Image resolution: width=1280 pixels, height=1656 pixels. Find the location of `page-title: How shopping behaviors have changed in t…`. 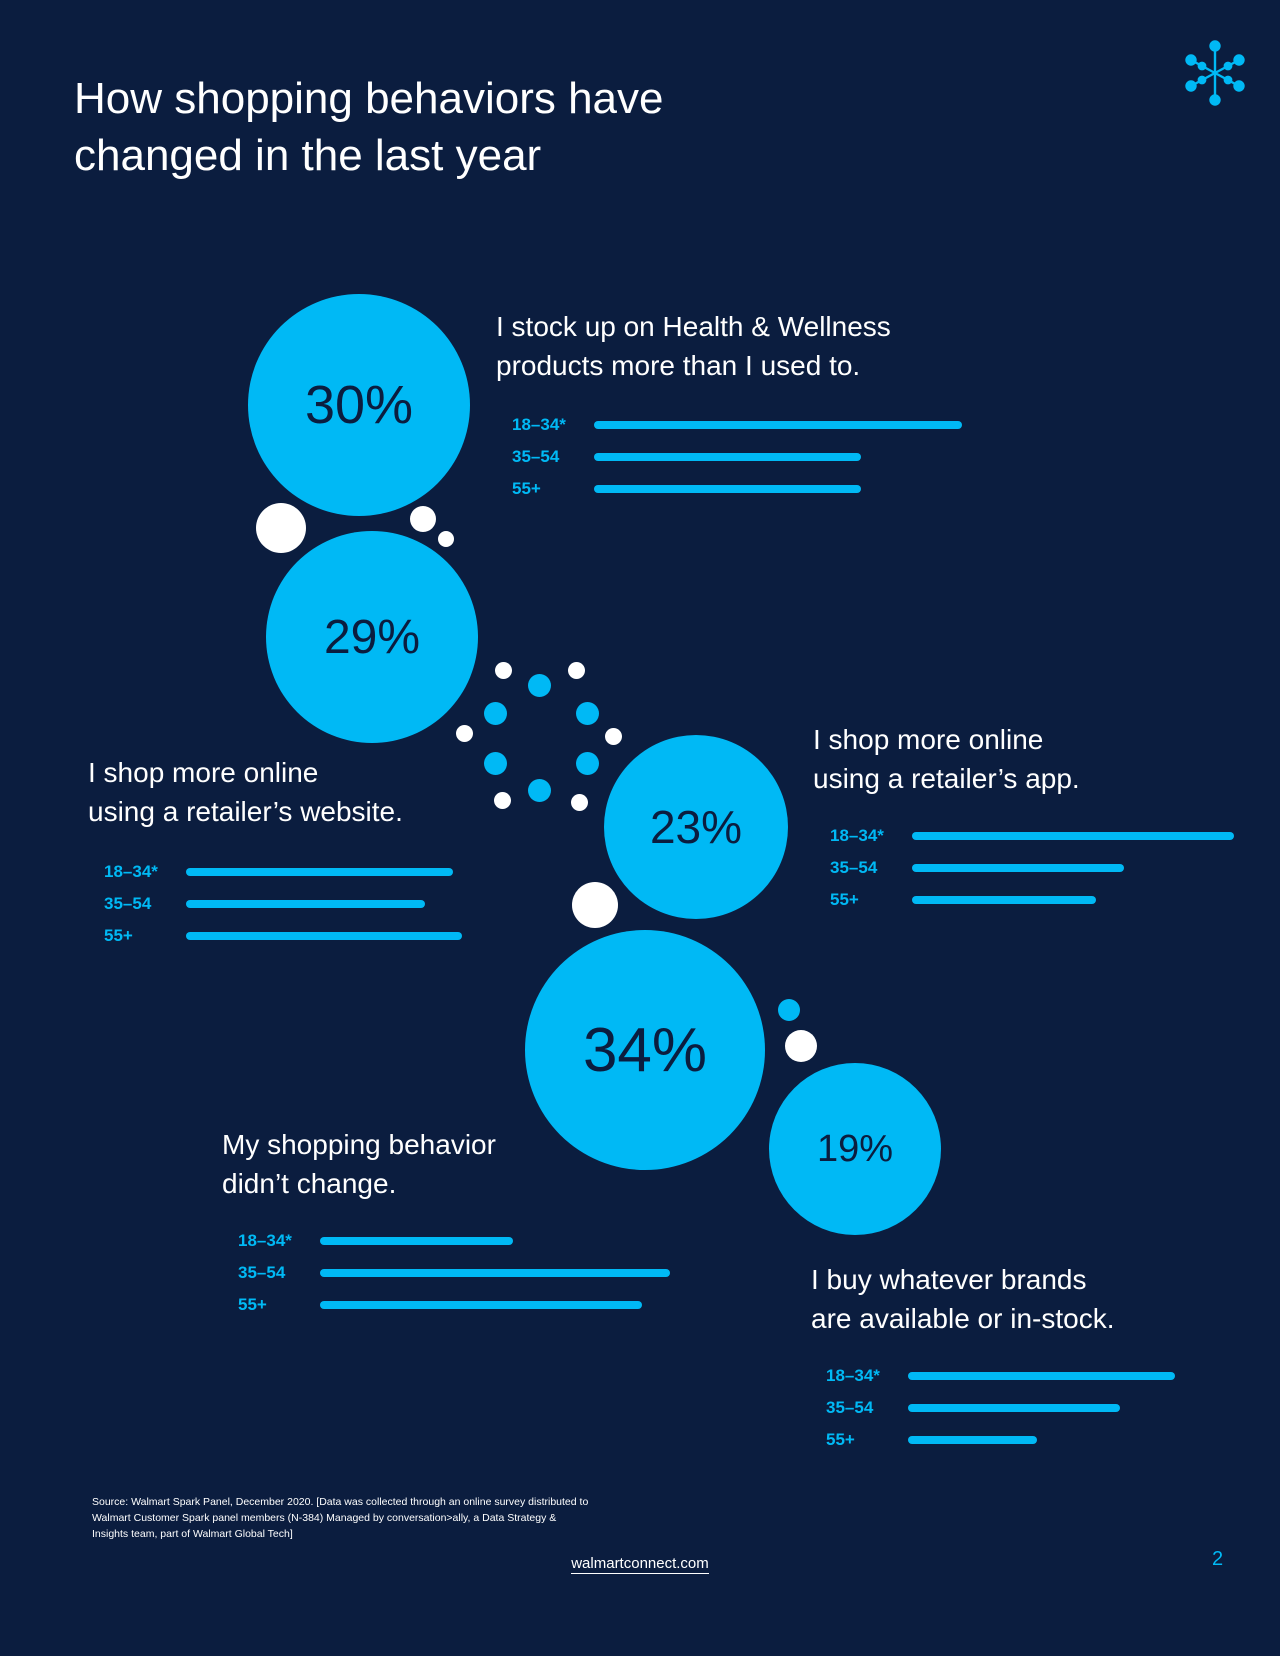

page-title: How shopping behaviors have changed in t… is located at coordinates (369, 127).